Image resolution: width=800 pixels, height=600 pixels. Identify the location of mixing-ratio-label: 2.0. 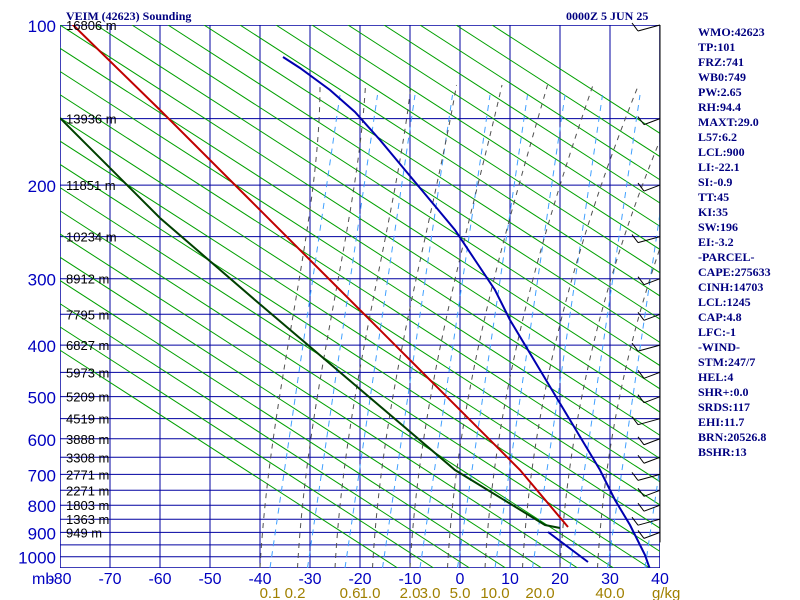
(410, 592).